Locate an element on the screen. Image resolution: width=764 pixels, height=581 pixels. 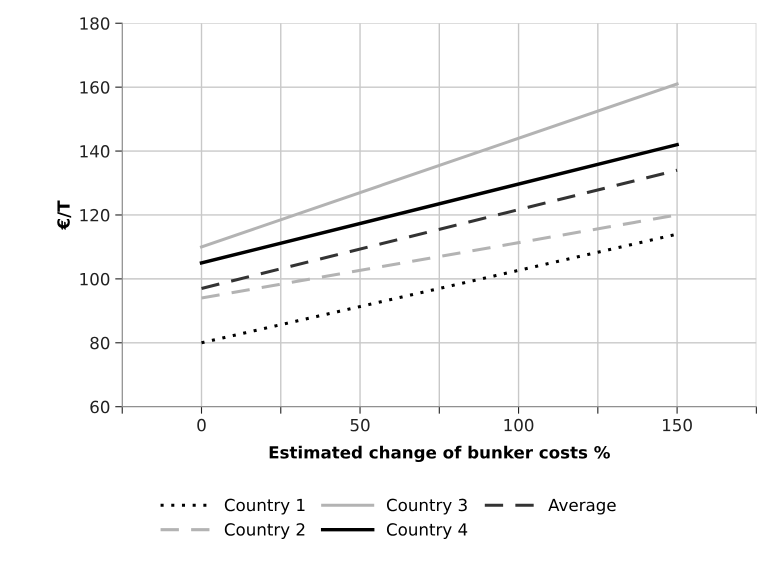
x-tick-label: 0 is located at coordinates (201, 425).